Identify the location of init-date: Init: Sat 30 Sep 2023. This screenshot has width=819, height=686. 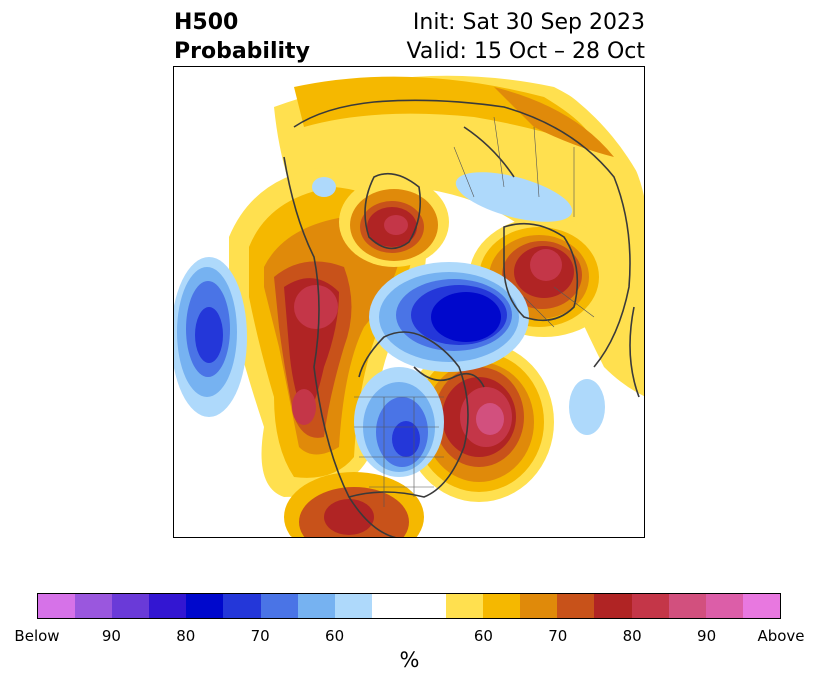
(528, 22).